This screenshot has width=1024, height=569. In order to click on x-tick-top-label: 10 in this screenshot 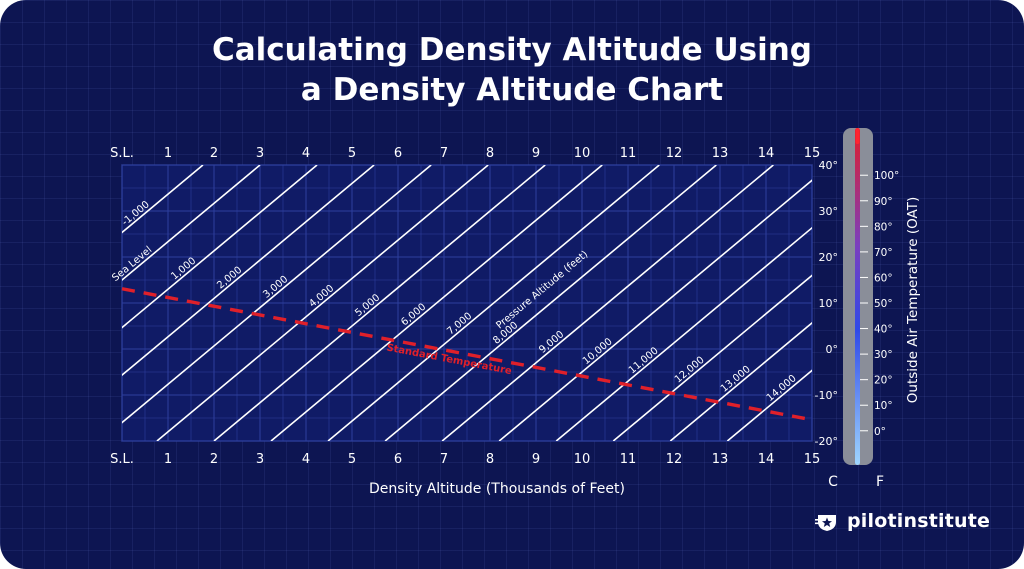, I will do `click(582, 153)`.